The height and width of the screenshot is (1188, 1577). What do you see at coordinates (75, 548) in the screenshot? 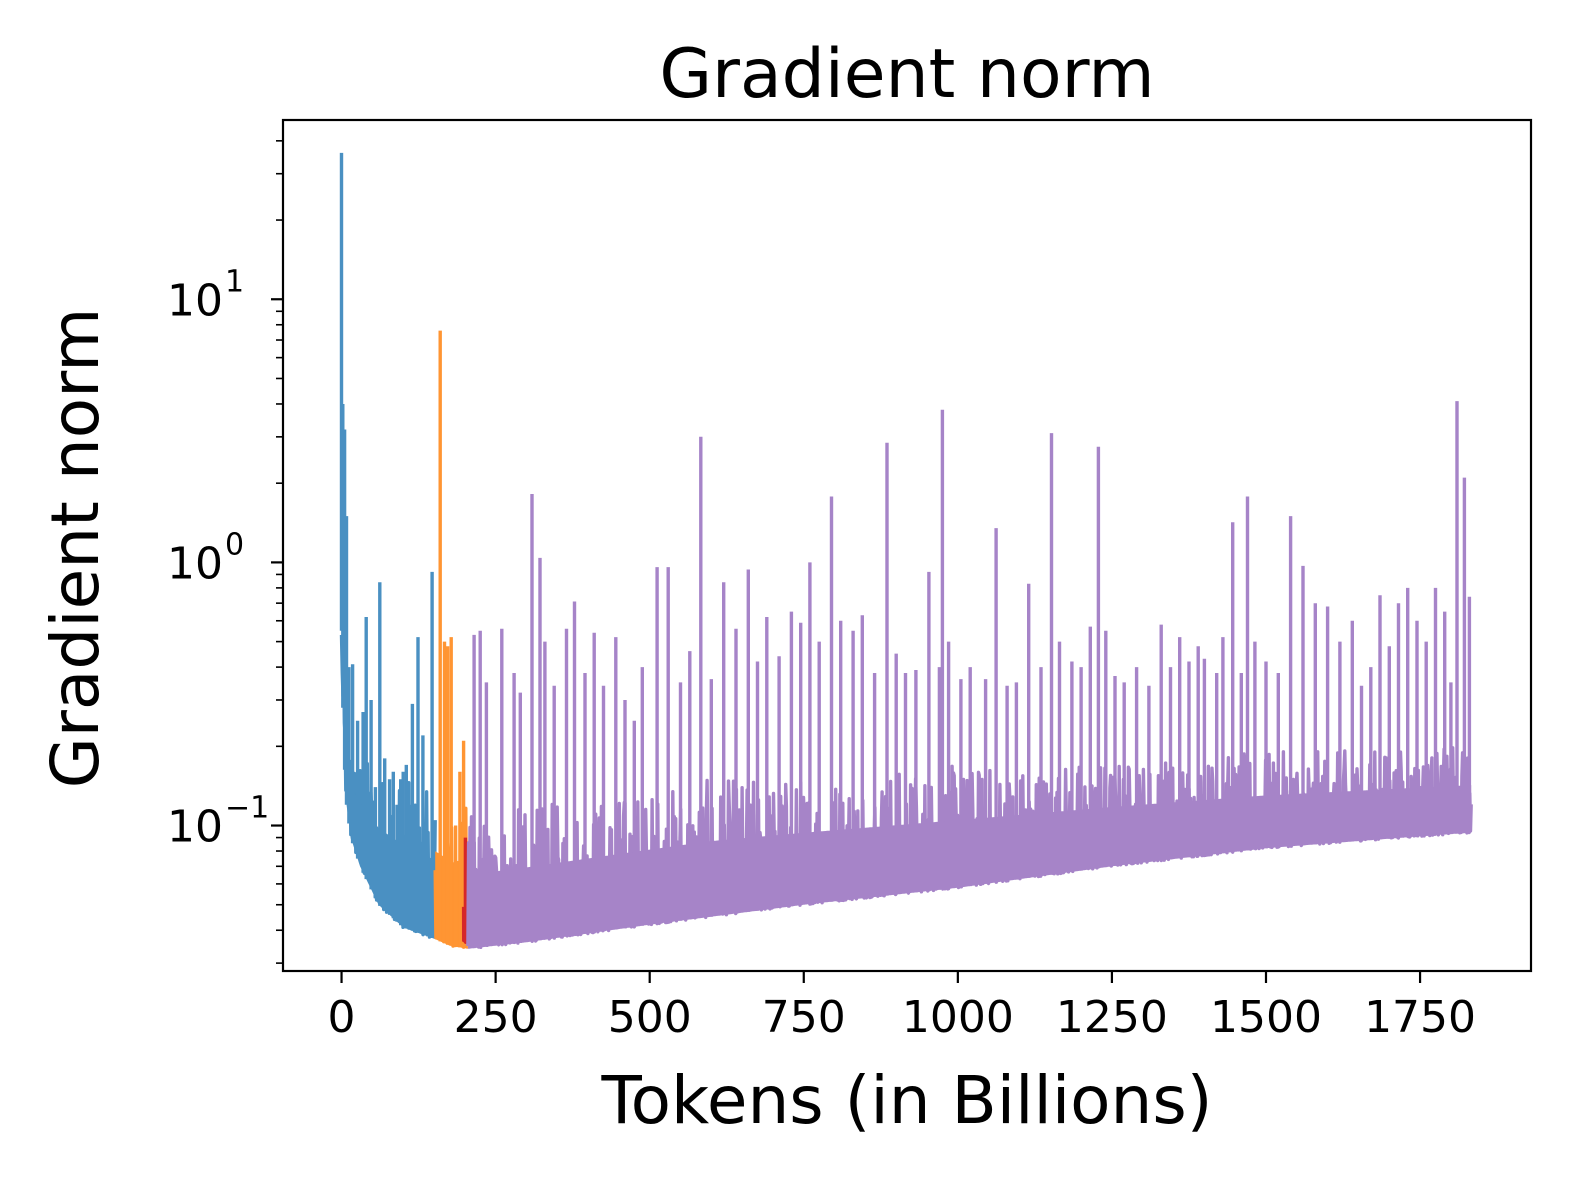
I see `y-axis-label: Gradient norm` at bounding box center [75, 548].